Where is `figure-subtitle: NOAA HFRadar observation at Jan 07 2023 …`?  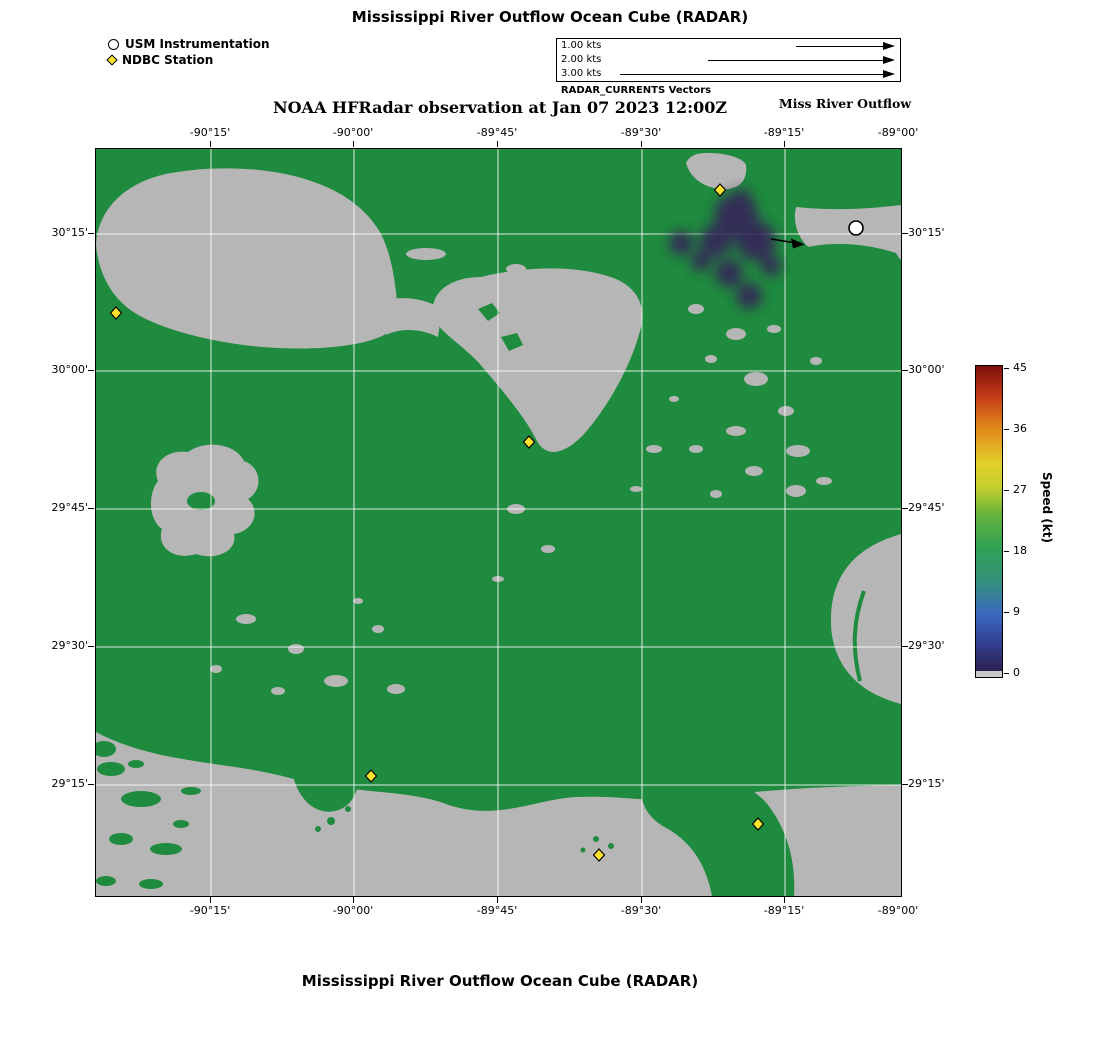
figure-subtitle: NOAA HFRadar observation at Jan 07 2023 … is located at coordinates (500, 107).